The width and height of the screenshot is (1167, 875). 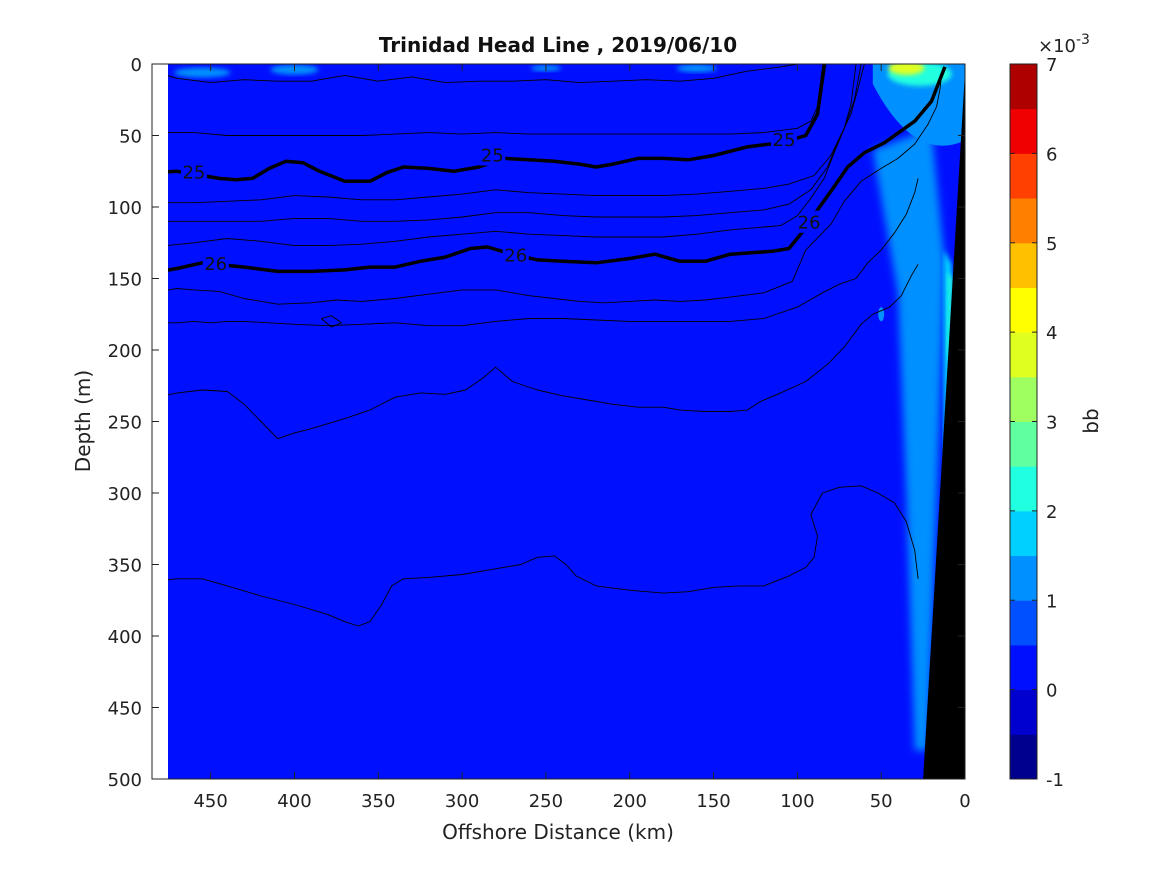 I want to click on x-axis-label: Offshore Distance (km), so click(x=558, y=832).